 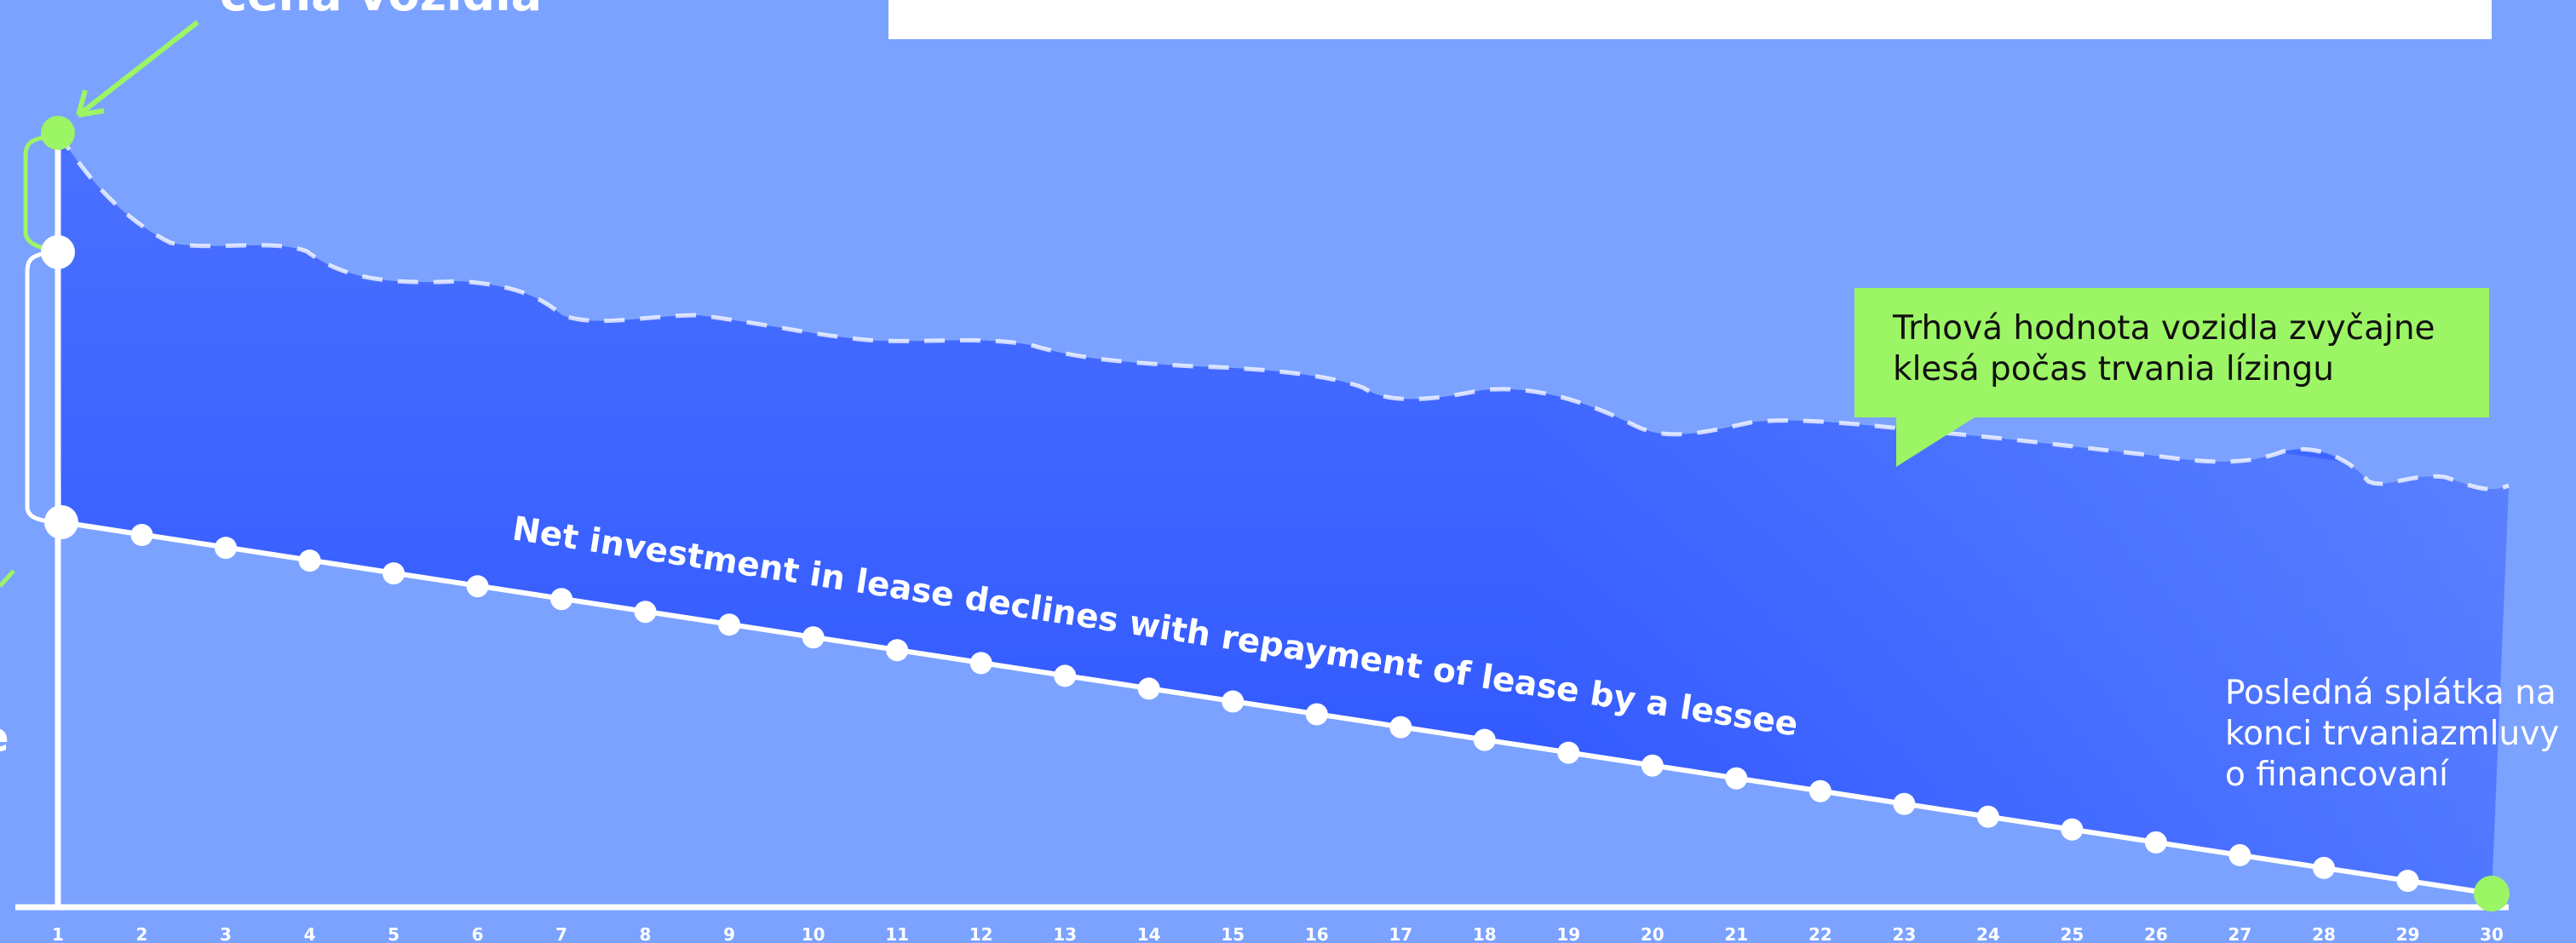 What do you see at coordinates (310, 934) in the screenshot?
I see `x-tick-label-4: 4` at bounding box center [310, 934].